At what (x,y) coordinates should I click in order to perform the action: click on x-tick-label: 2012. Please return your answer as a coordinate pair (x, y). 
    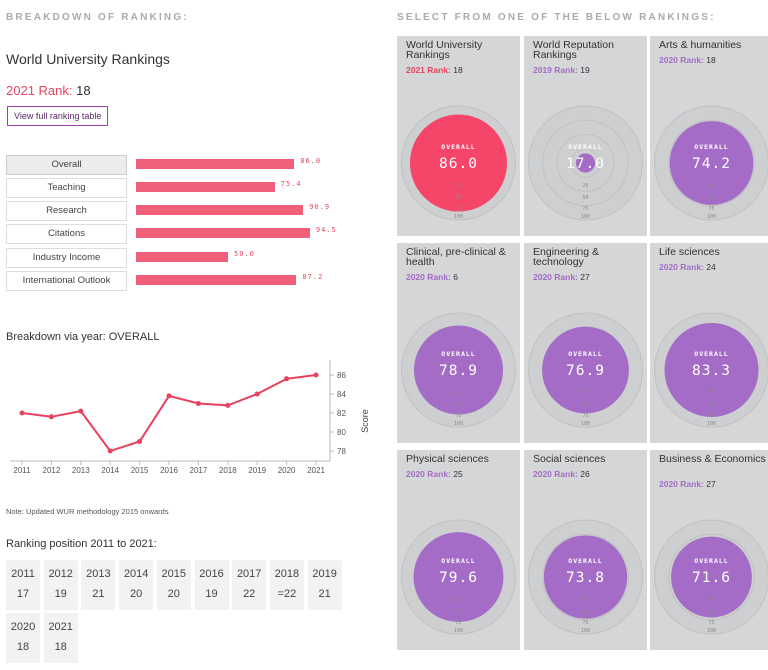
    Looking at the image, I should click on (52, 470).